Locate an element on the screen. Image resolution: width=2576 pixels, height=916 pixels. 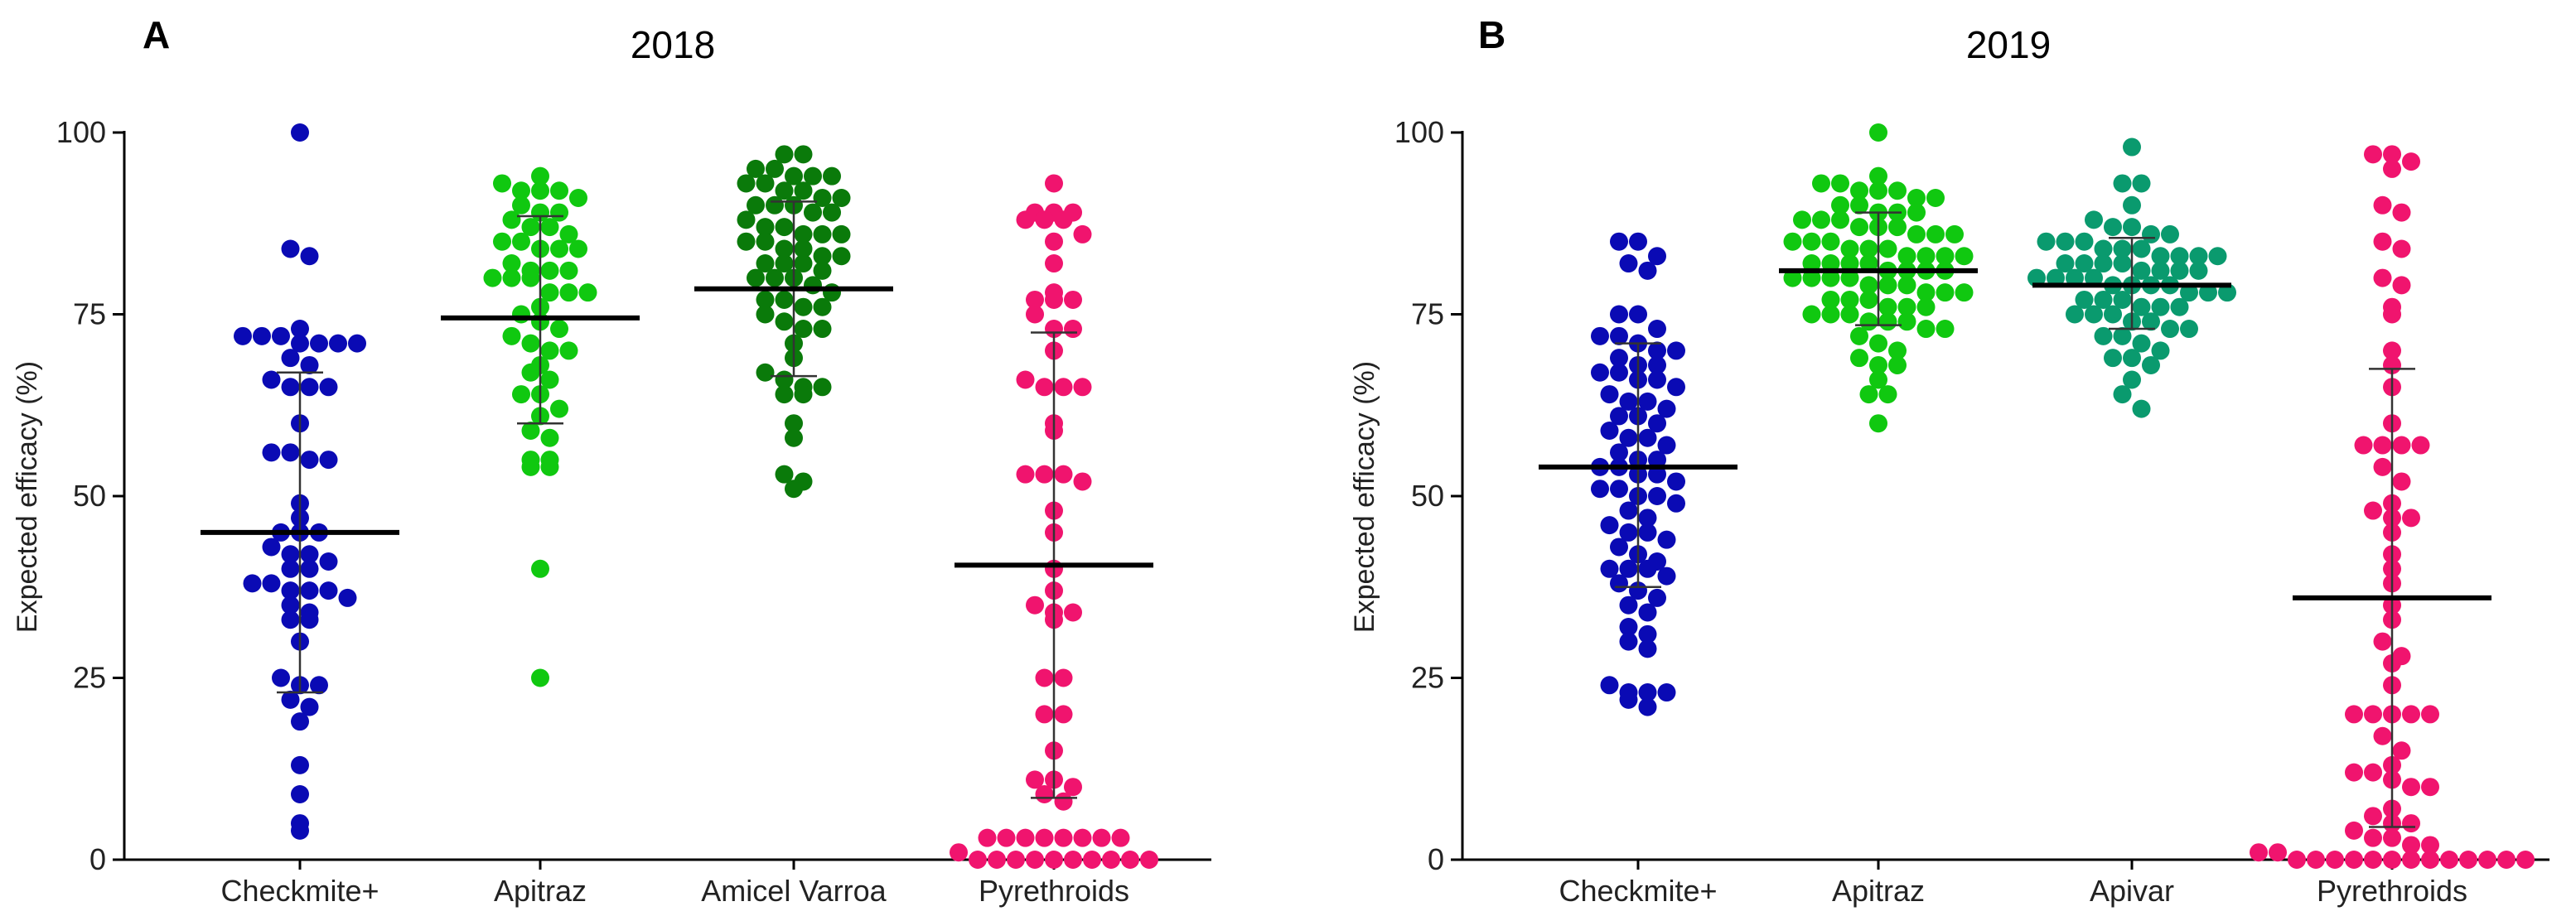
panel-letter-b: B is located at coordinates (1491, 35).